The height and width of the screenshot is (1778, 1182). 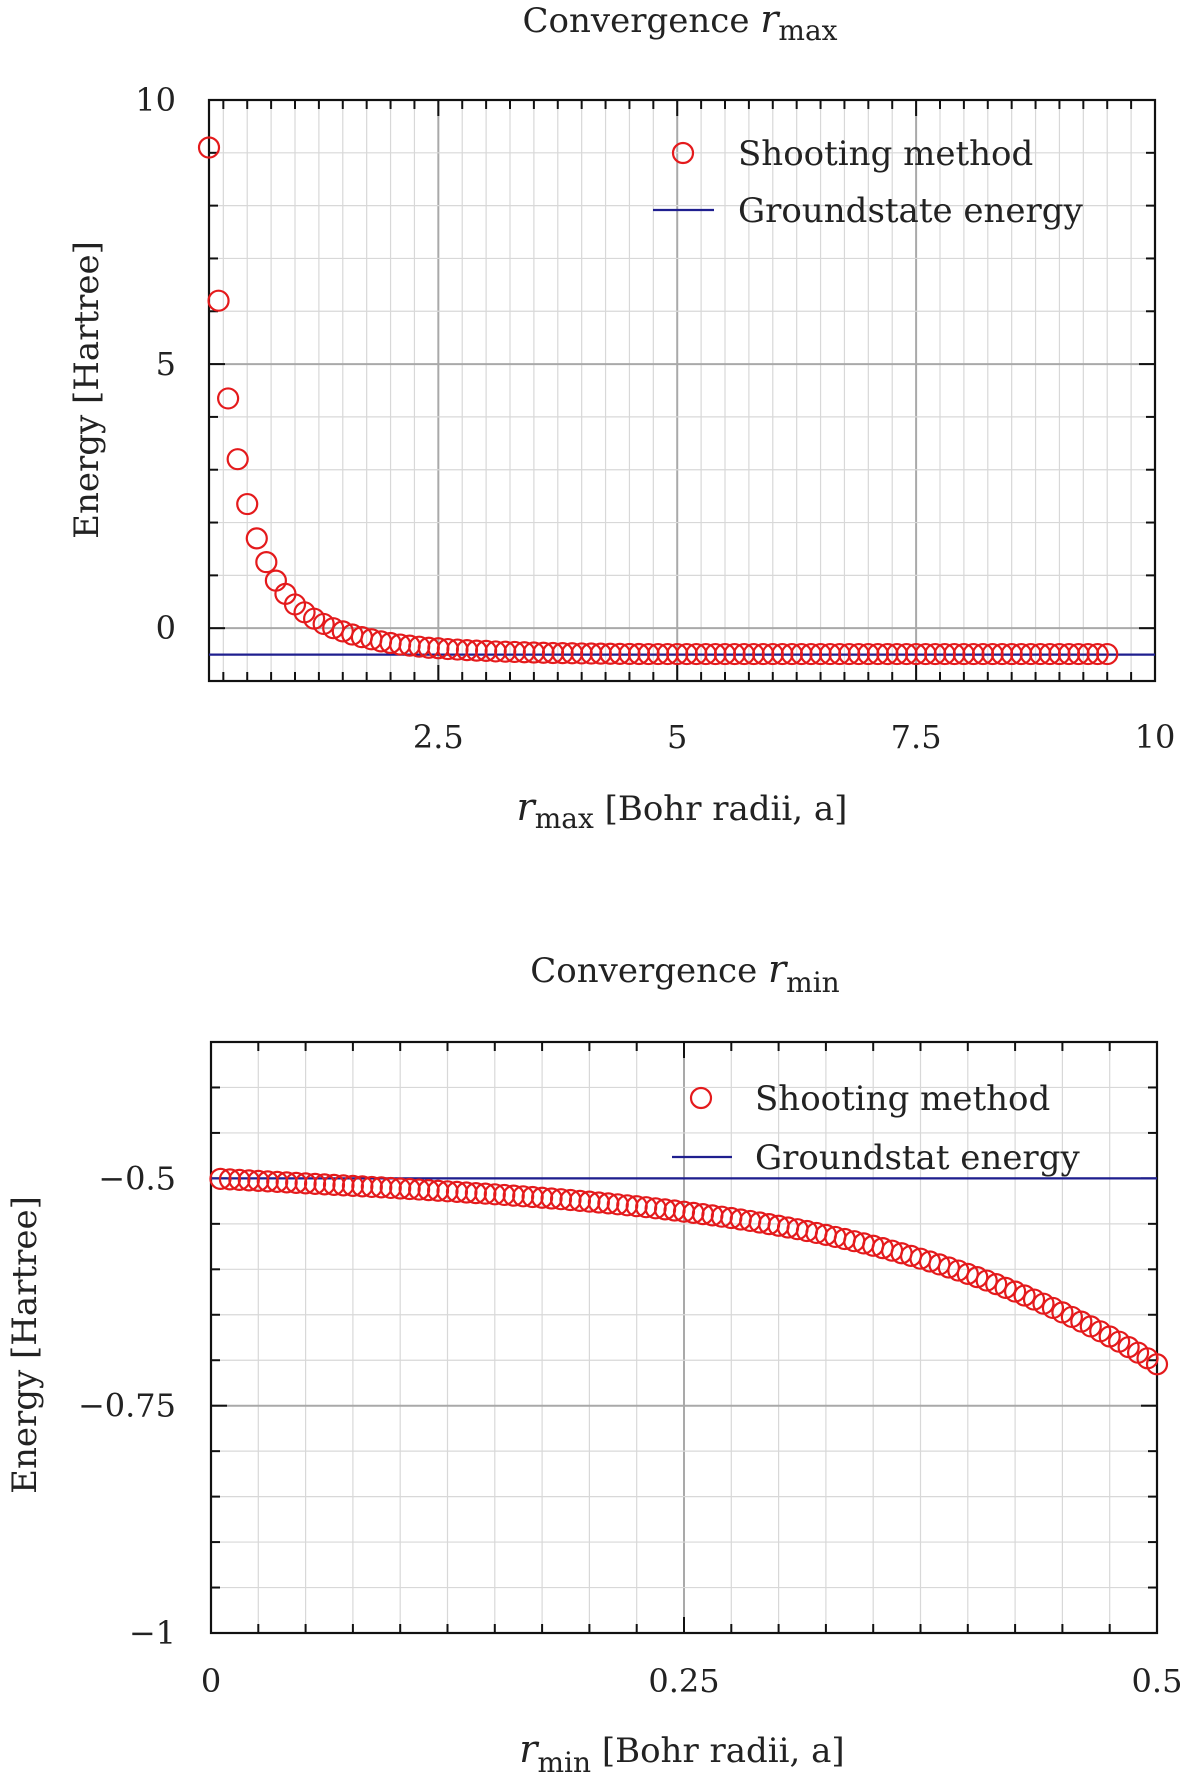 What do you see at coordinates (681, 1752) in the screenshot?
I see `x-axis-label: rmin [Bohr radii, a]` at bounding box center [681, 1752].